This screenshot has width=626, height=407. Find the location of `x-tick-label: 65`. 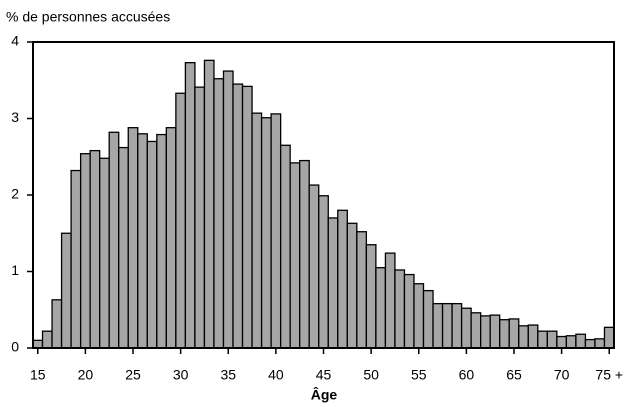

x-tick-label: 65 is located at coordinates (514, 375).